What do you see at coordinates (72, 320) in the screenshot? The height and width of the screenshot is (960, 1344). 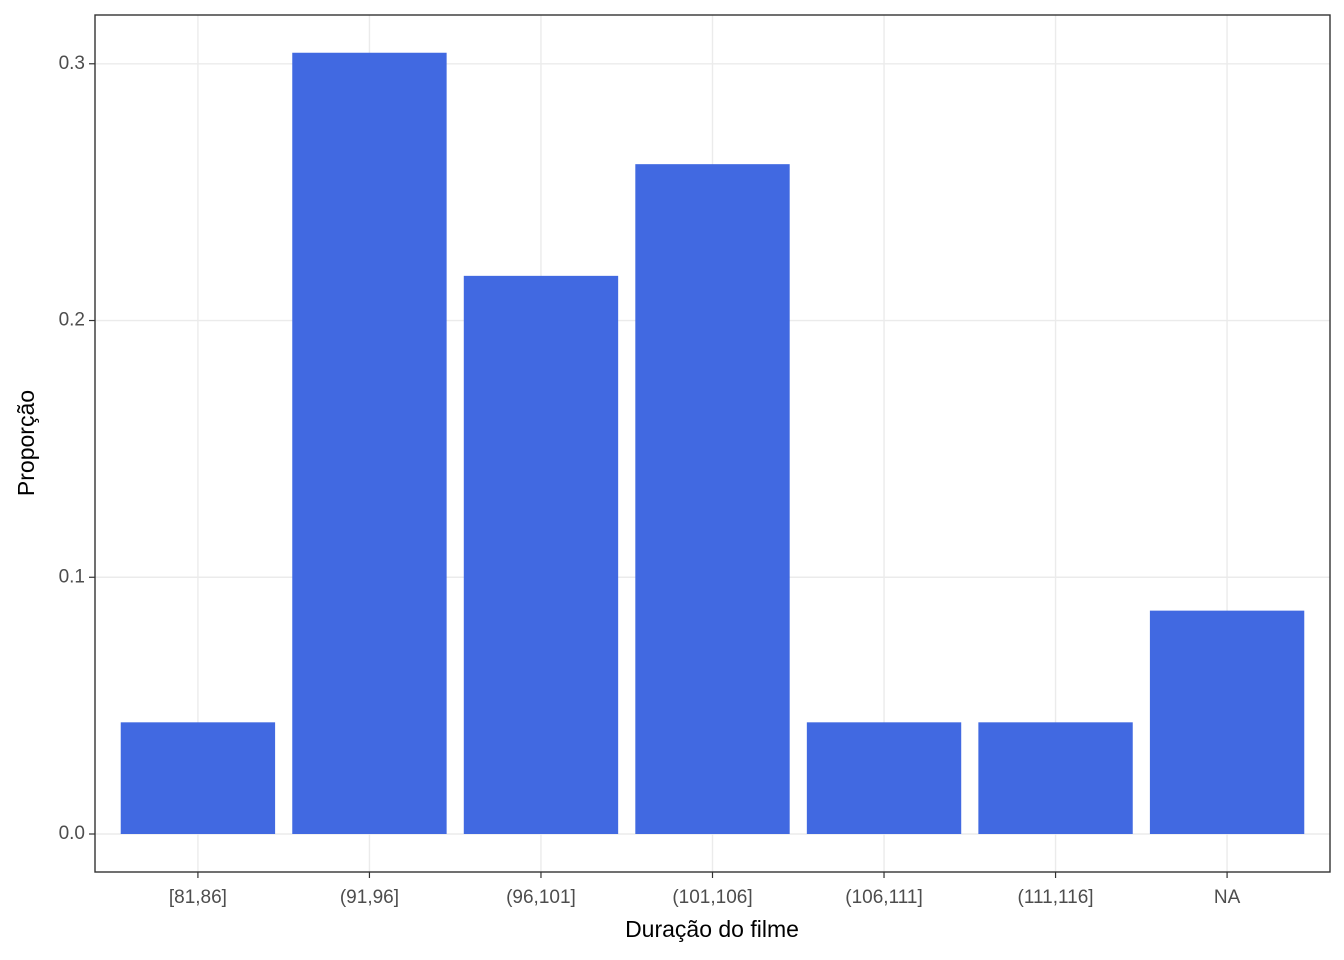 I see `y-tick-label: 0.2` at bounding box center [72, 320].